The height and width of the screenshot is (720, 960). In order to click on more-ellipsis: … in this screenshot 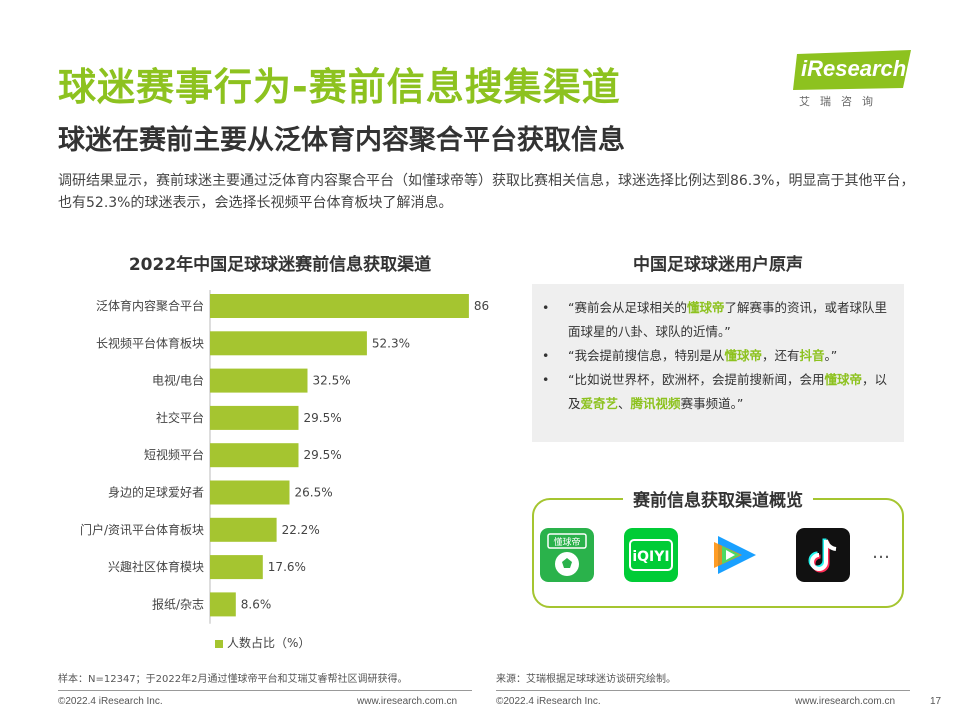, I will do `click(881, 552)`.